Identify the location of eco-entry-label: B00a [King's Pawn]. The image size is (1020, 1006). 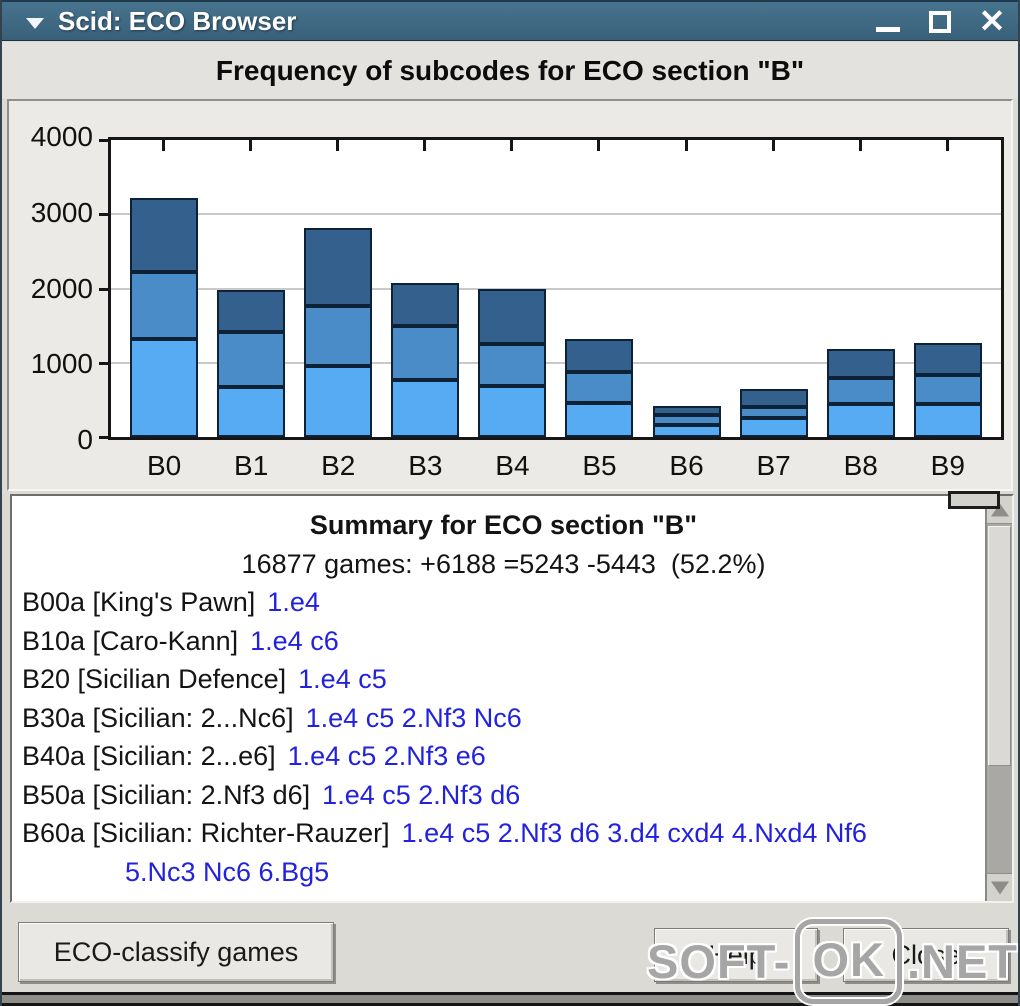
(139, 602).